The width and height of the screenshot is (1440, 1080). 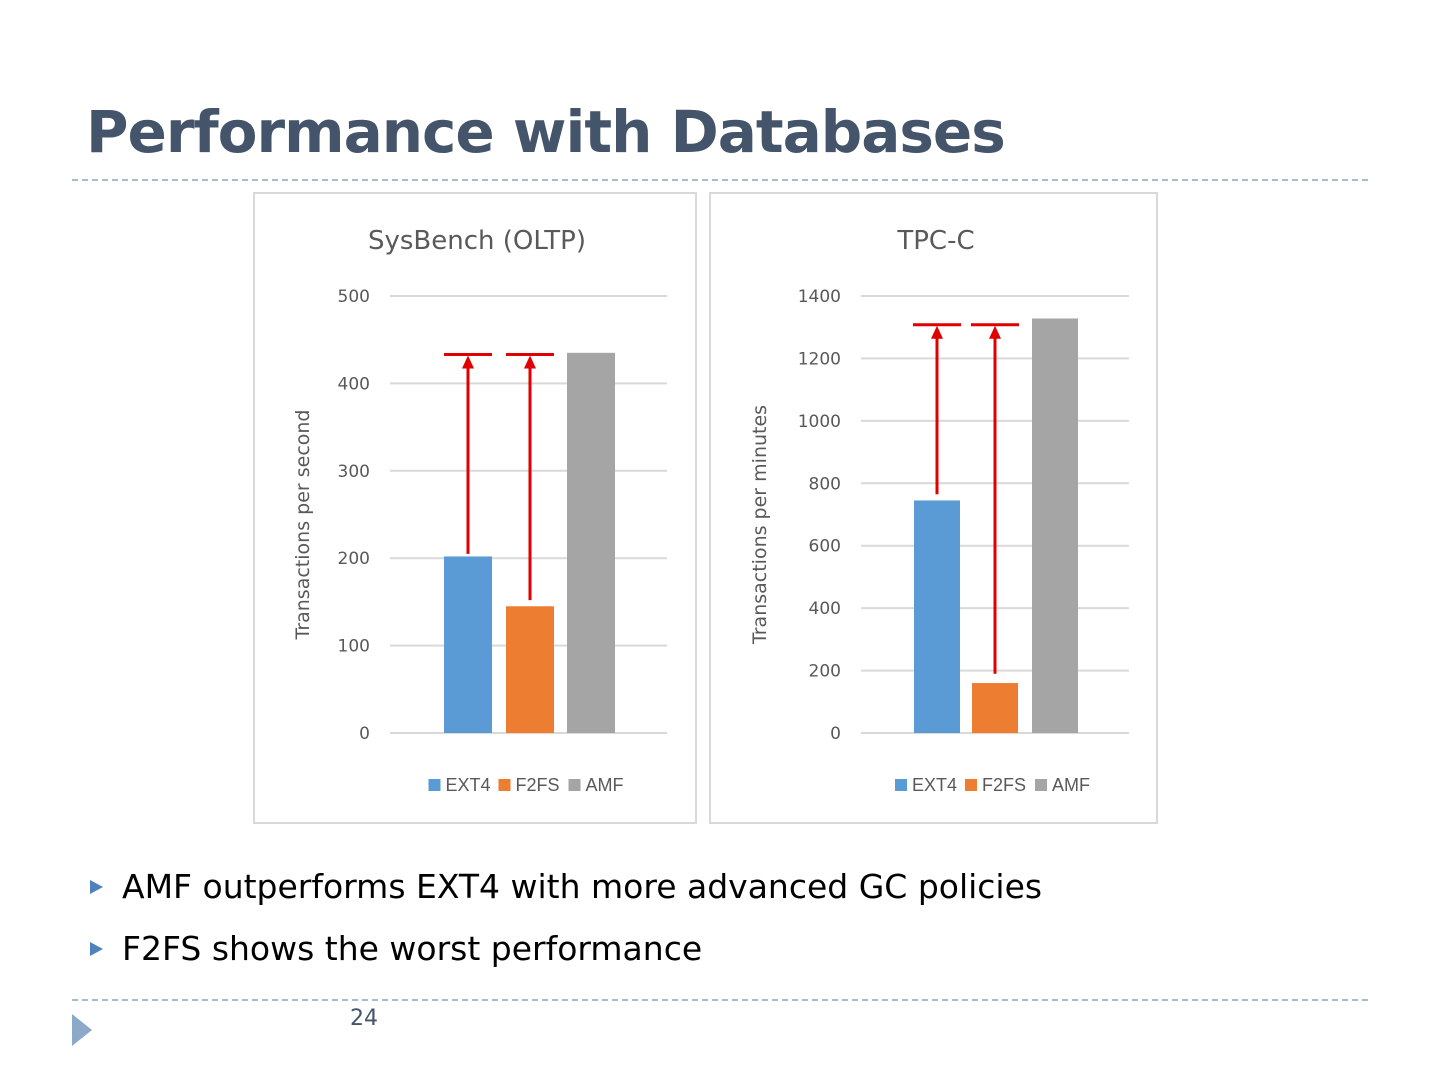 I want to click on y-tick-label: 100, so click(x=354, y=647).